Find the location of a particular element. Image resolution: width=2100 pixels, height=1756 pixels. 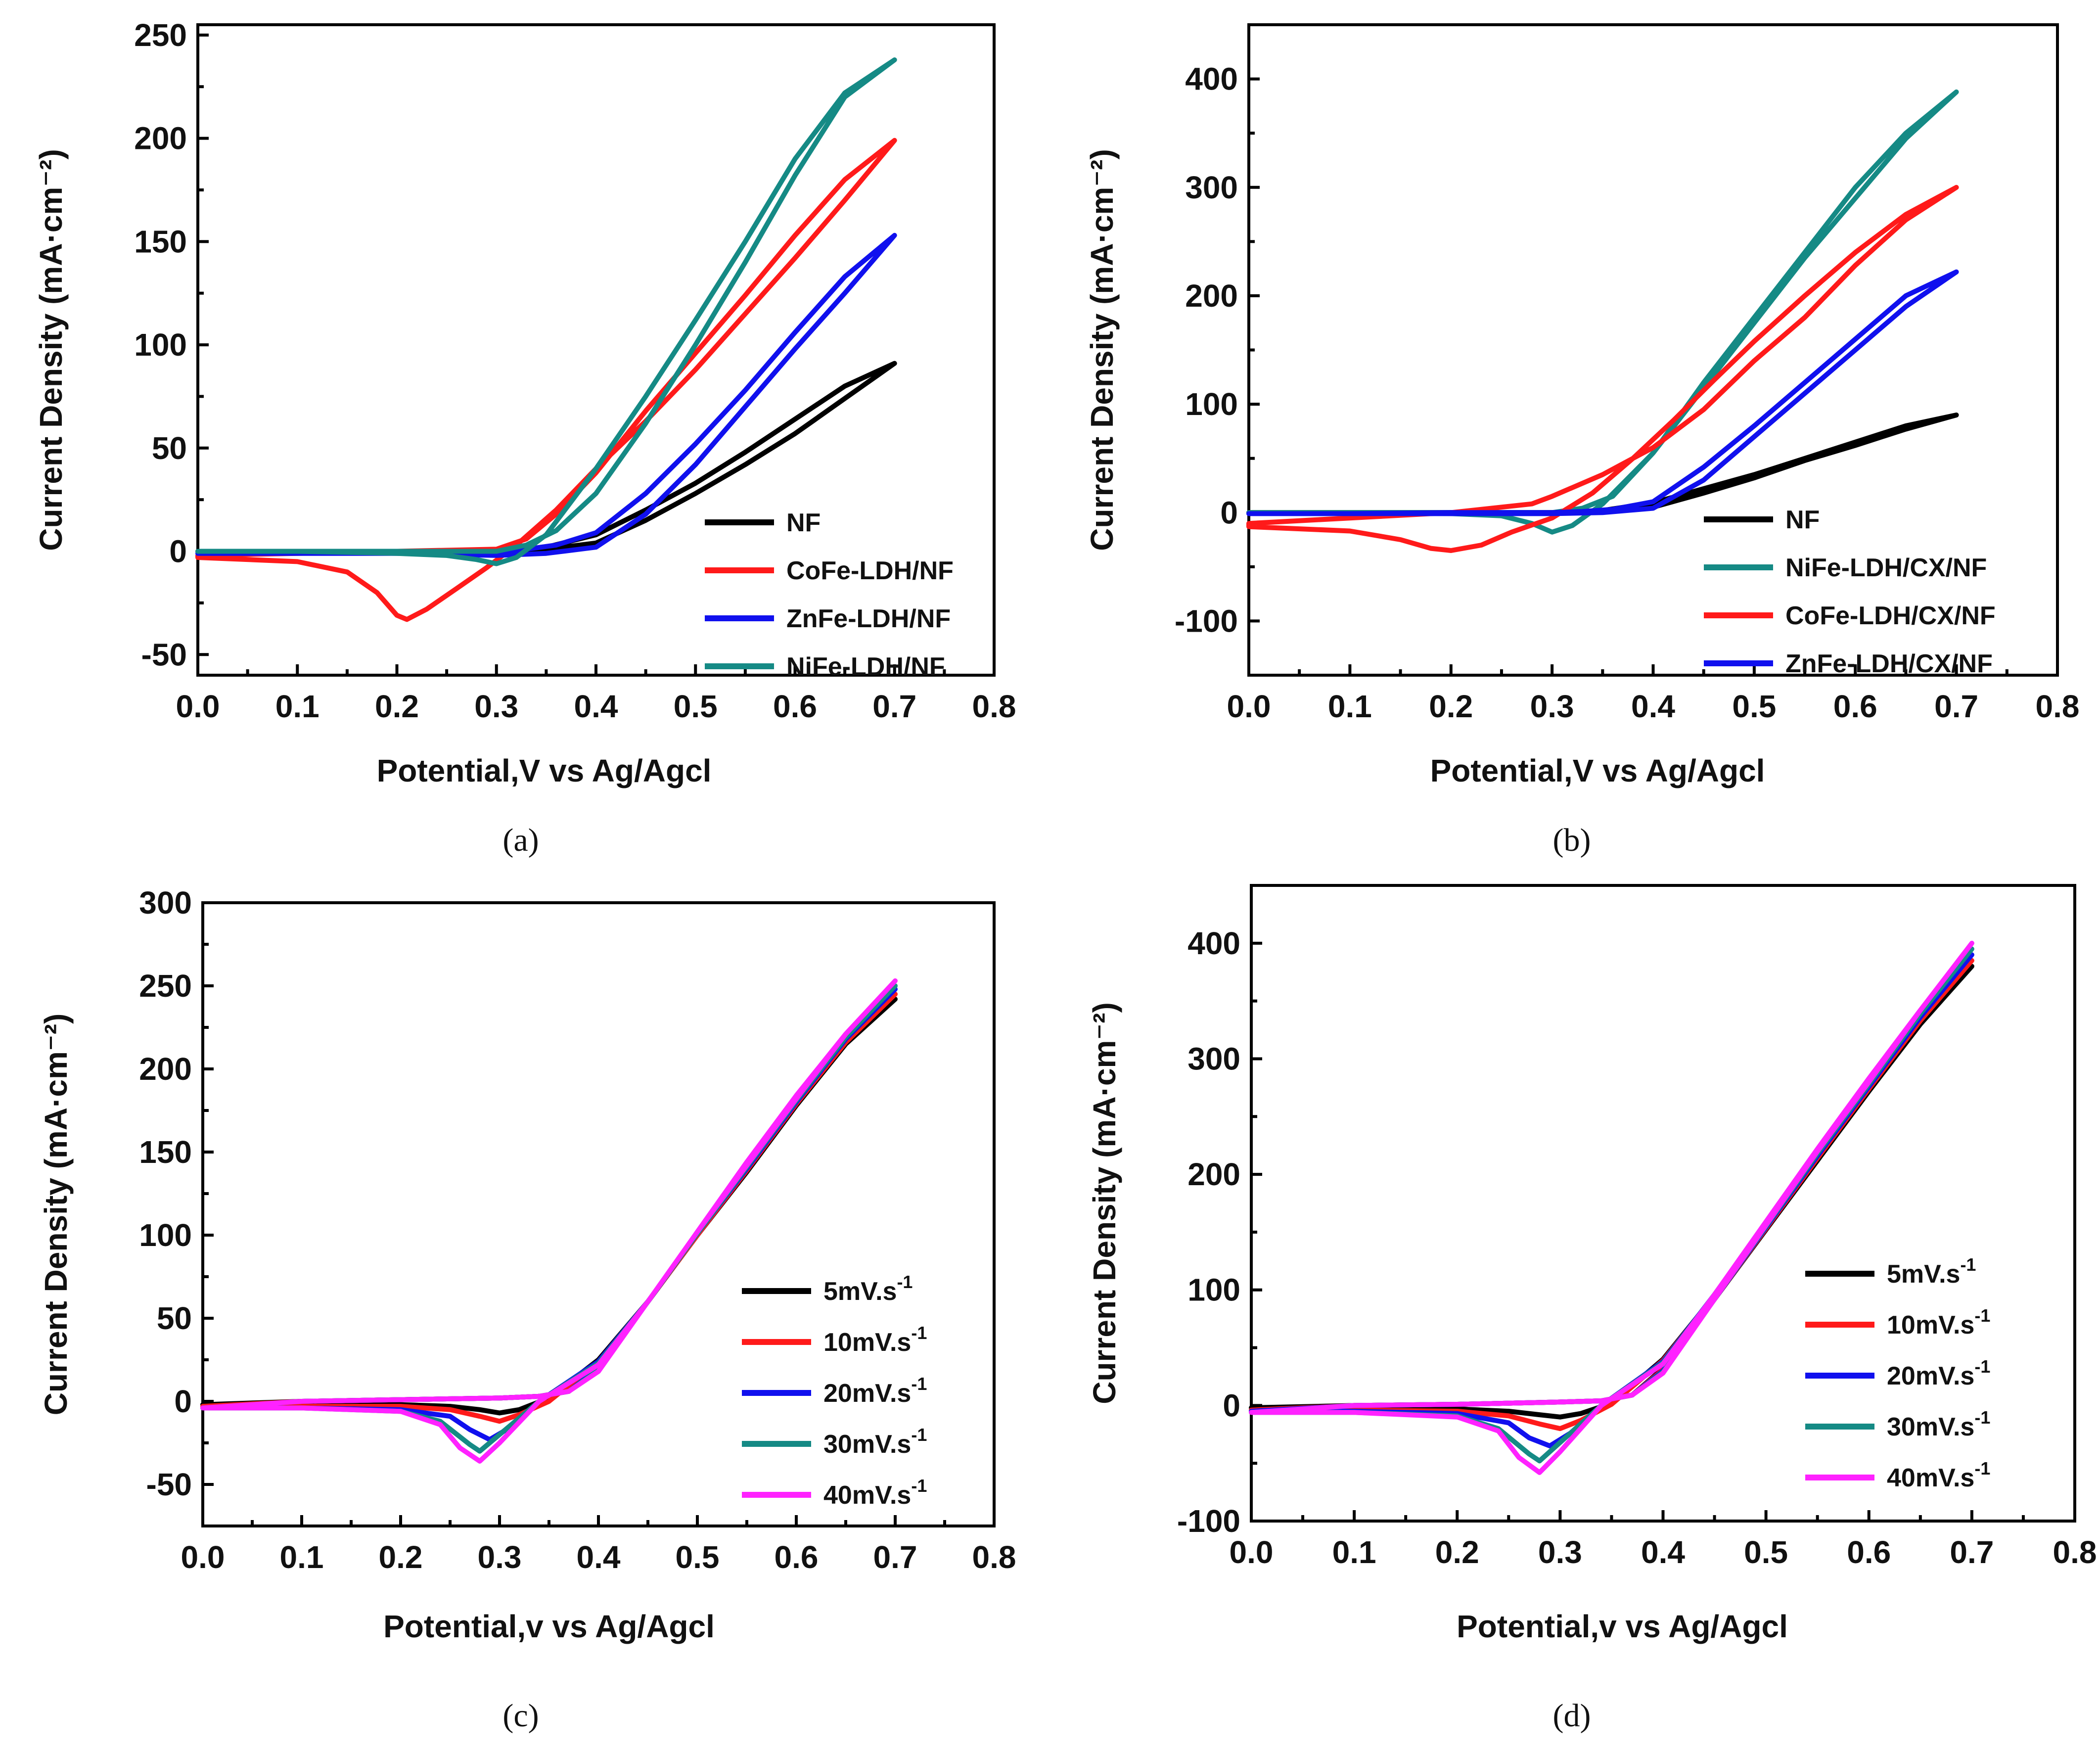

legend-label-text: 5mV.s is located at coordinates (860, 1291).